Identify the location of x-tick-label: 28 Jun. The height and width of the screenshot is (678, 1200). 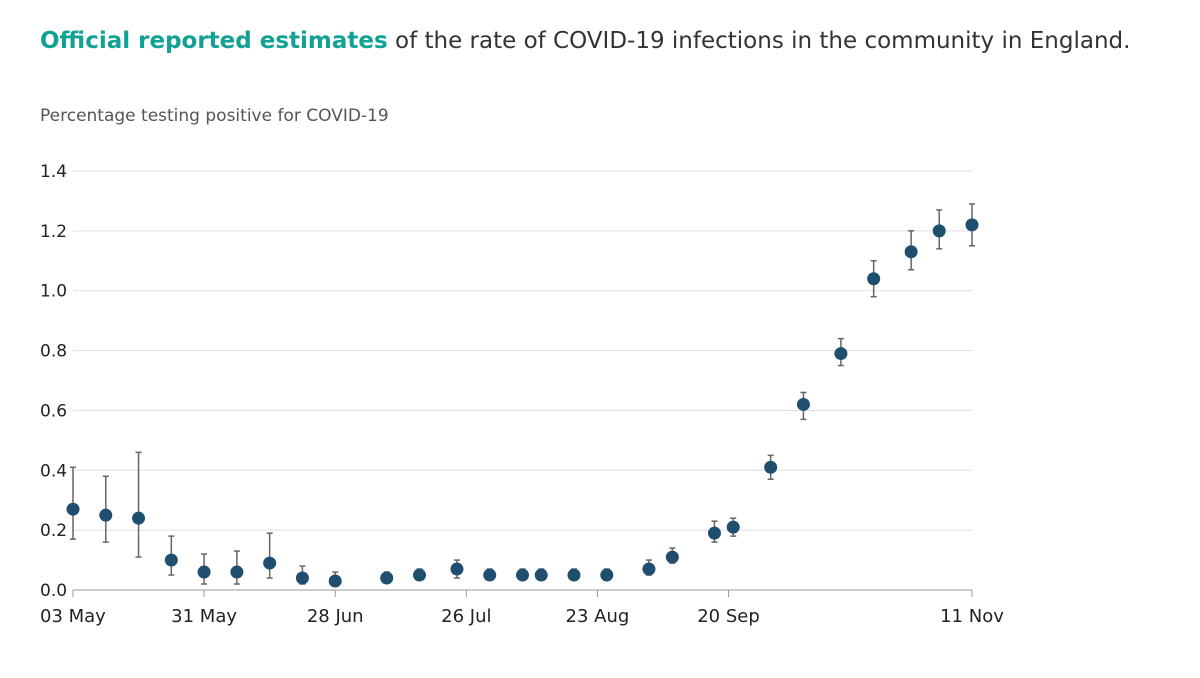
(335, 616).